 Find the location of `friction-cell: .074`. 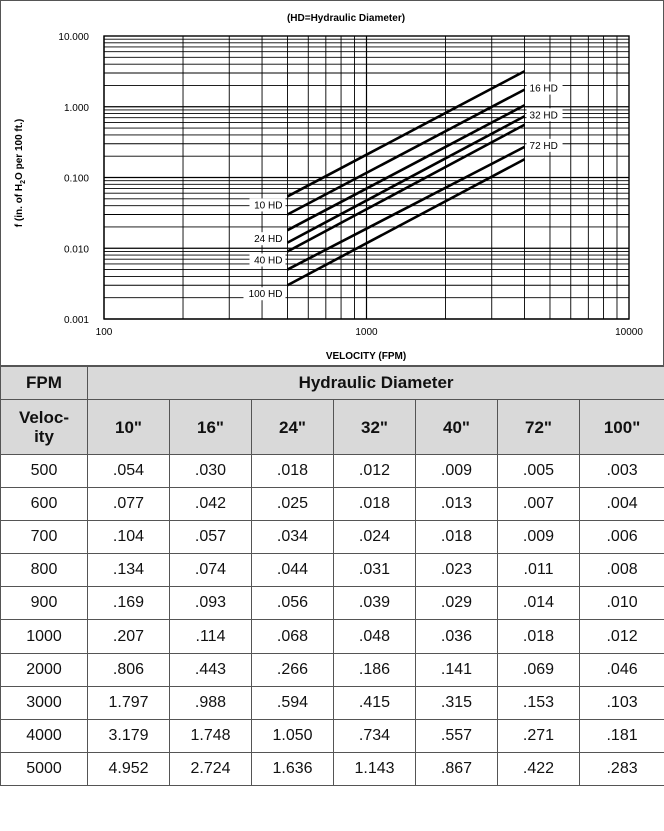

friction-cell: .074 is located at coordinates (210, 570).